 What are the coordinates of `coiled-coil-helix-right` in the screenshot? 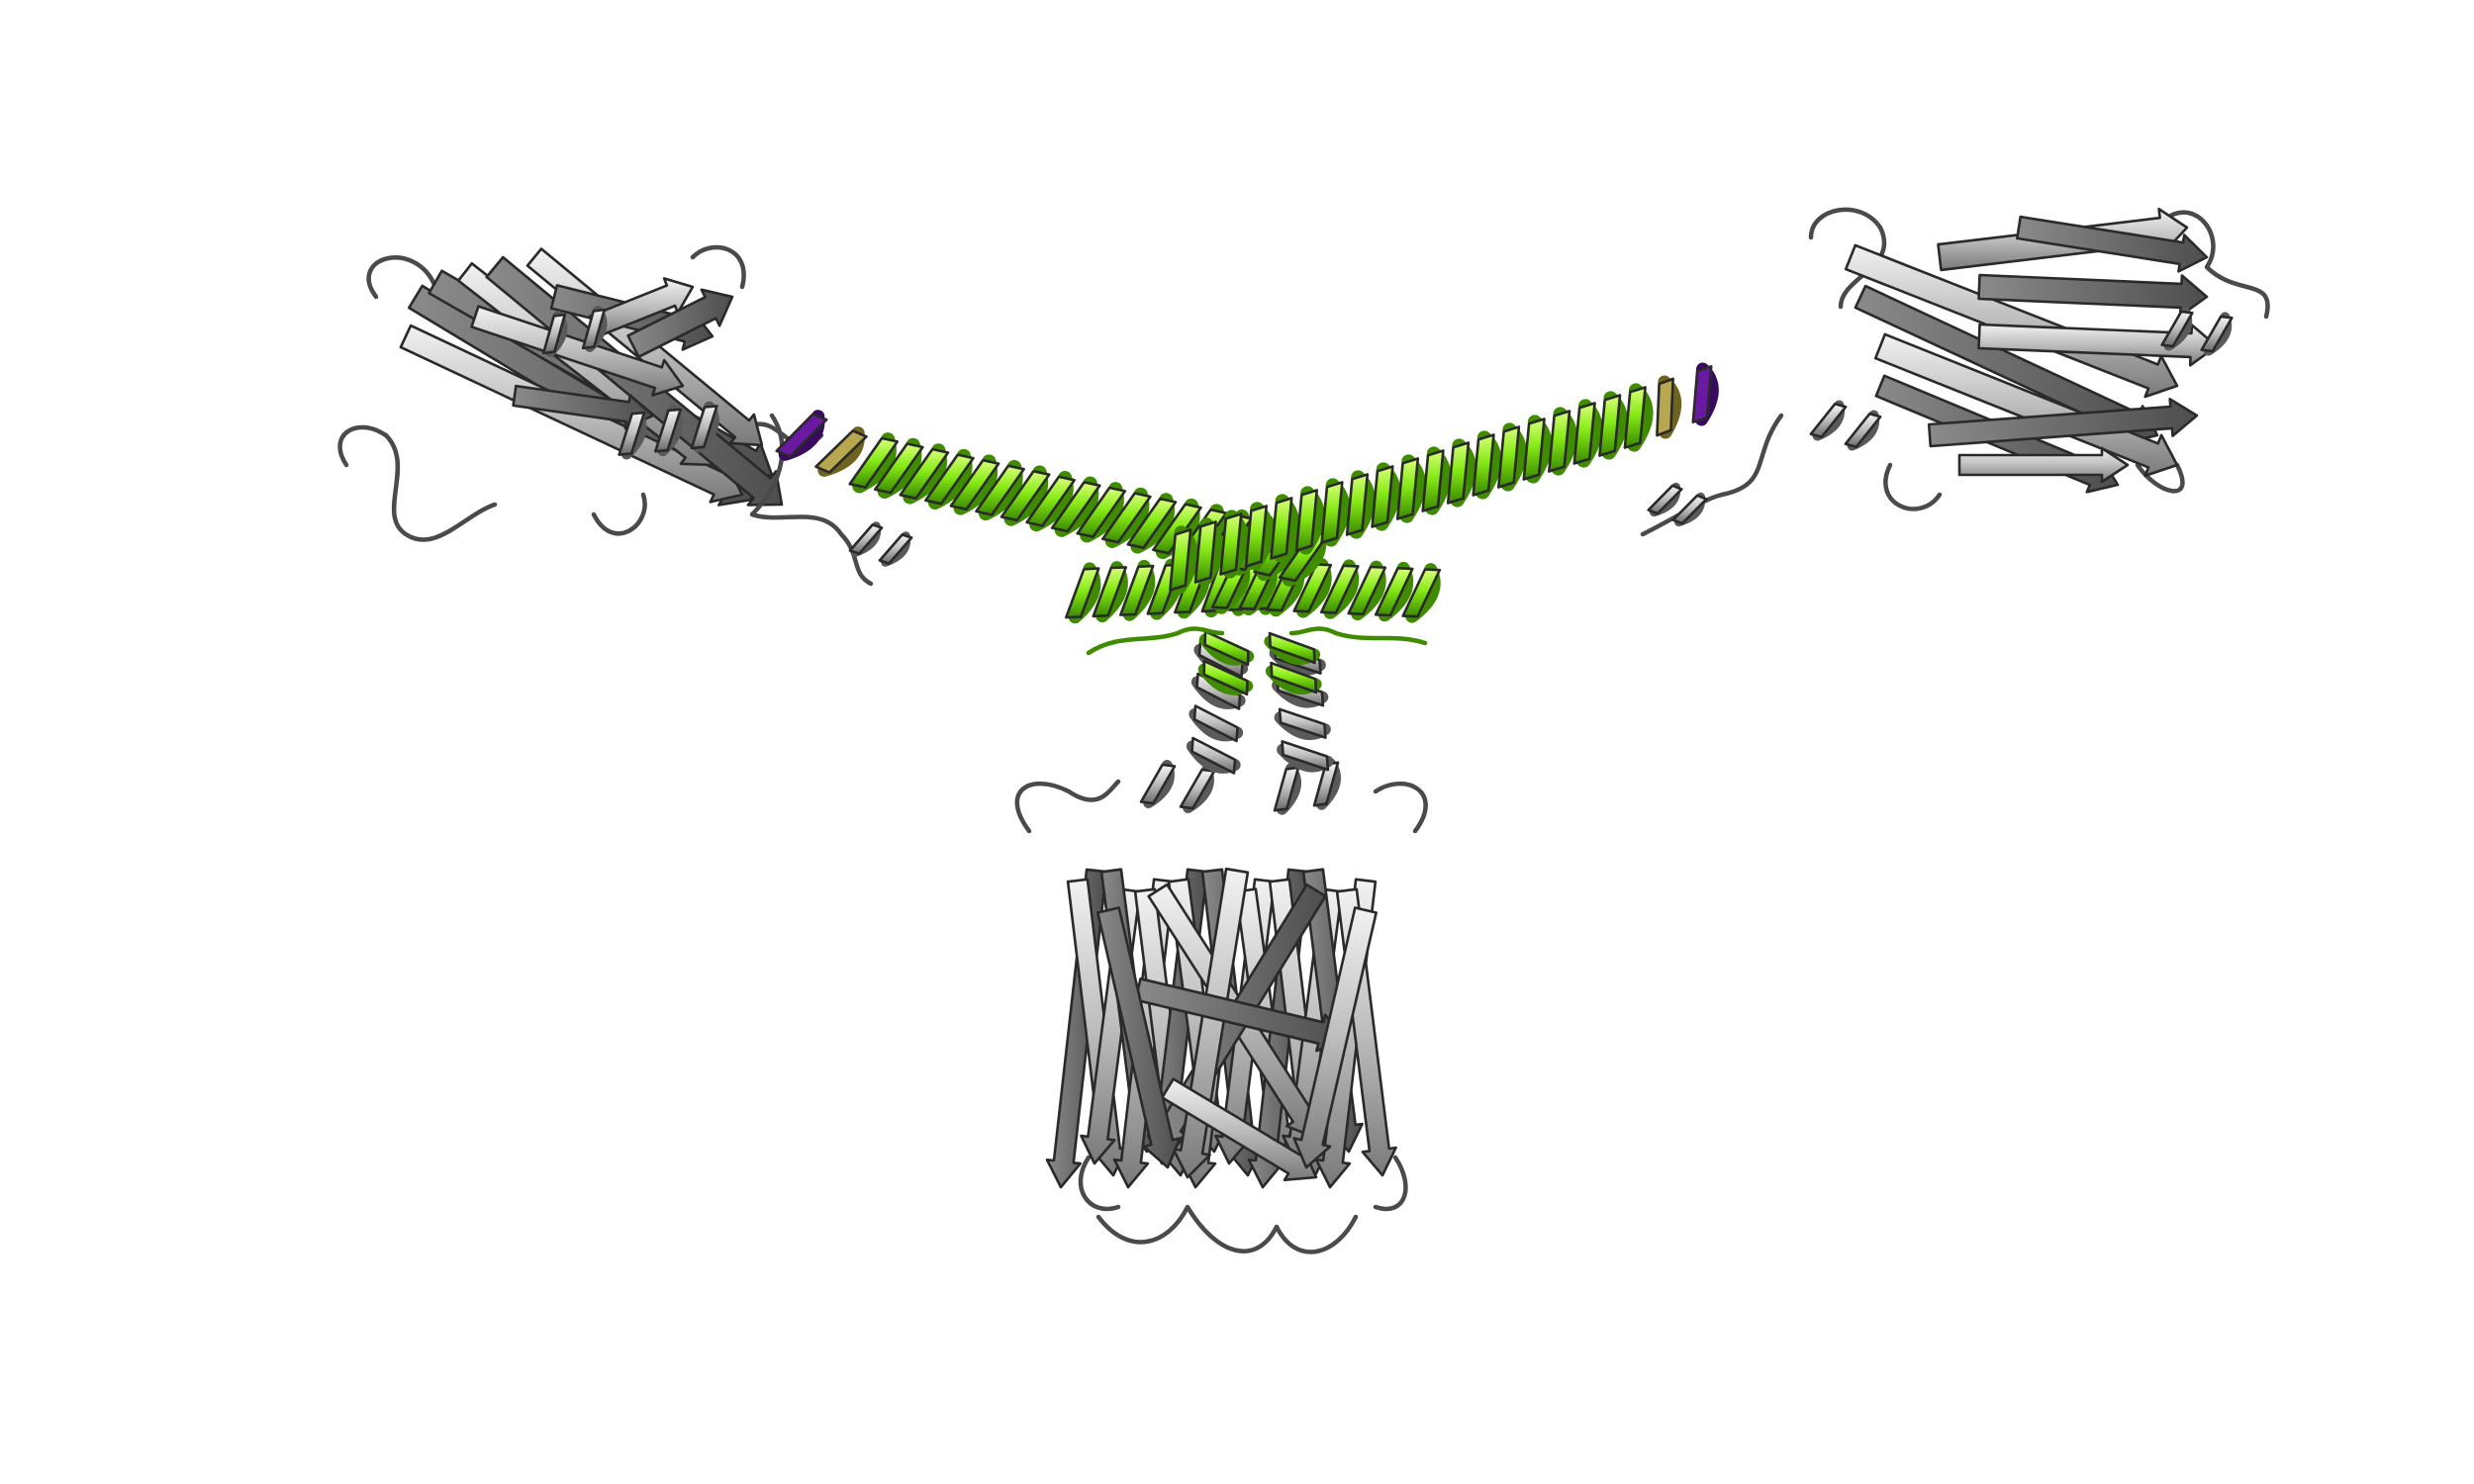 It's located at (1444, 478).